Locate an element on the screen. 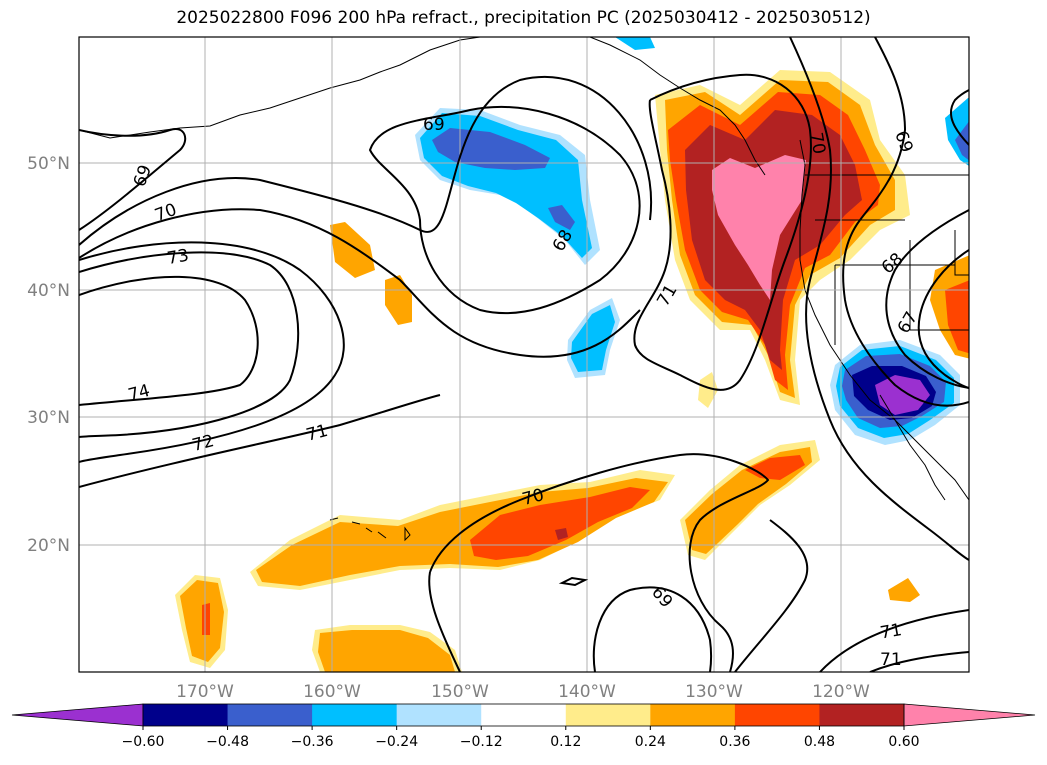 This screenshot has height=765, width=1047. lon-label: 170°W is located at coordinates (205, 692).